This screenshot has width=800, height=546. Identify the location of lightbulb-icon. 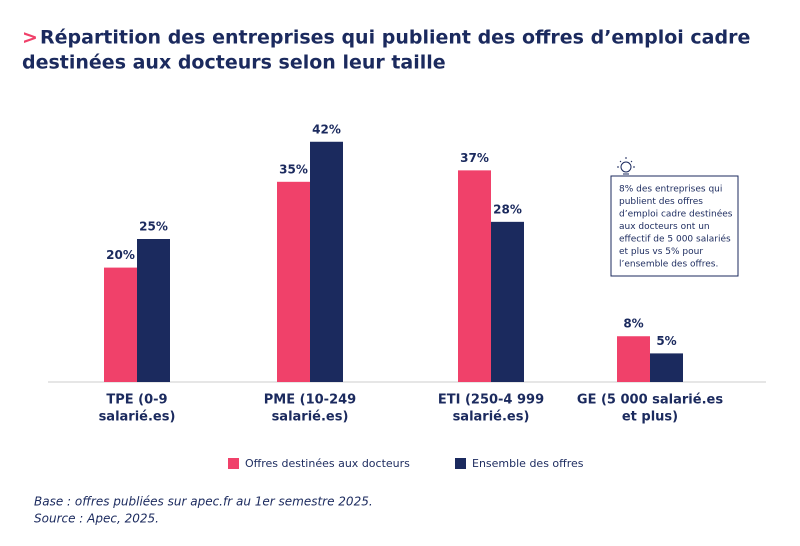
(626, 166).